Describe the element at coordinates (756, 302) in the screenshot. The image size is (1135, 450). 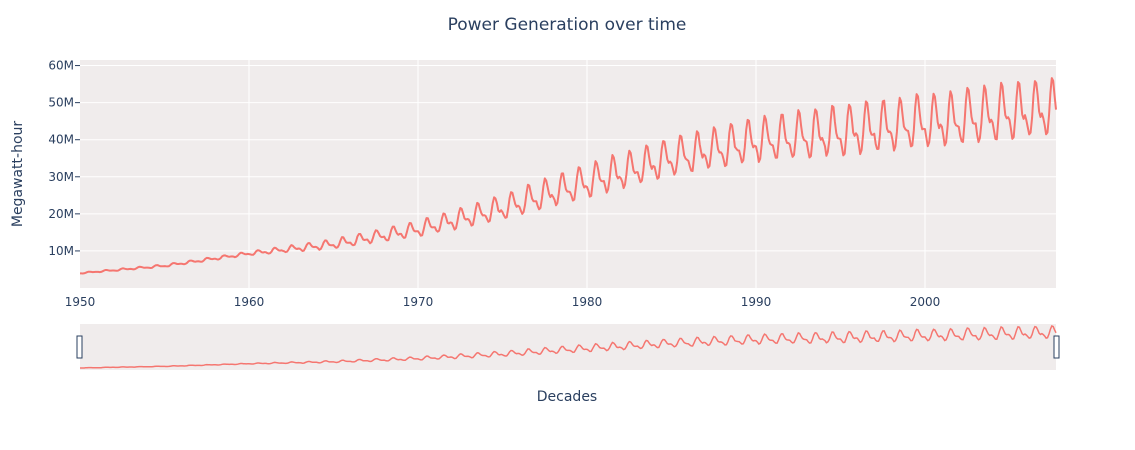
I see `x-tick-label: 1990` at that location.